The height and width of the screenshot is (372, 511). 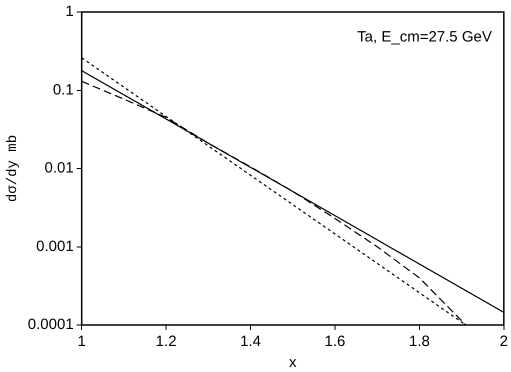 I want to click on y-axis-title: dσ/dy mb, so click(x=13, y=168).